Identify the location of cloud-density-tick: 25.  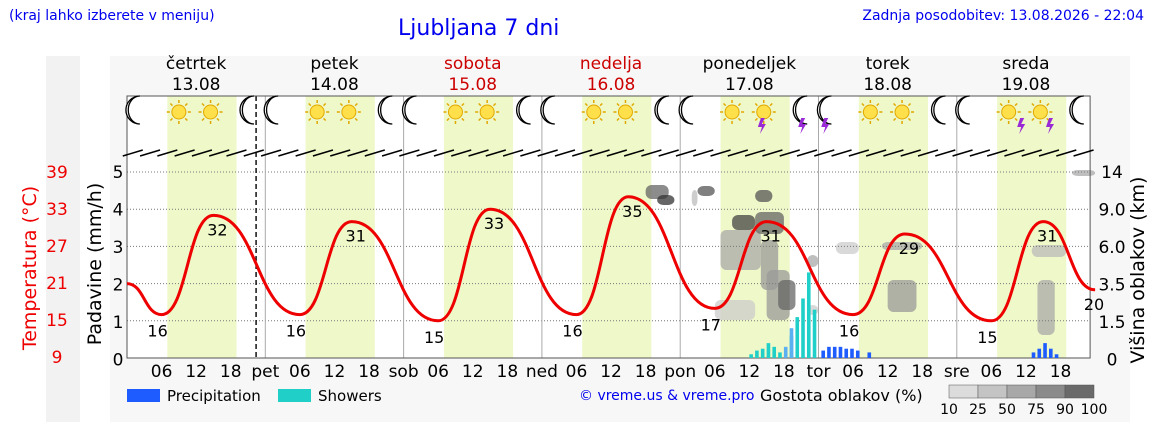
(978, 410).